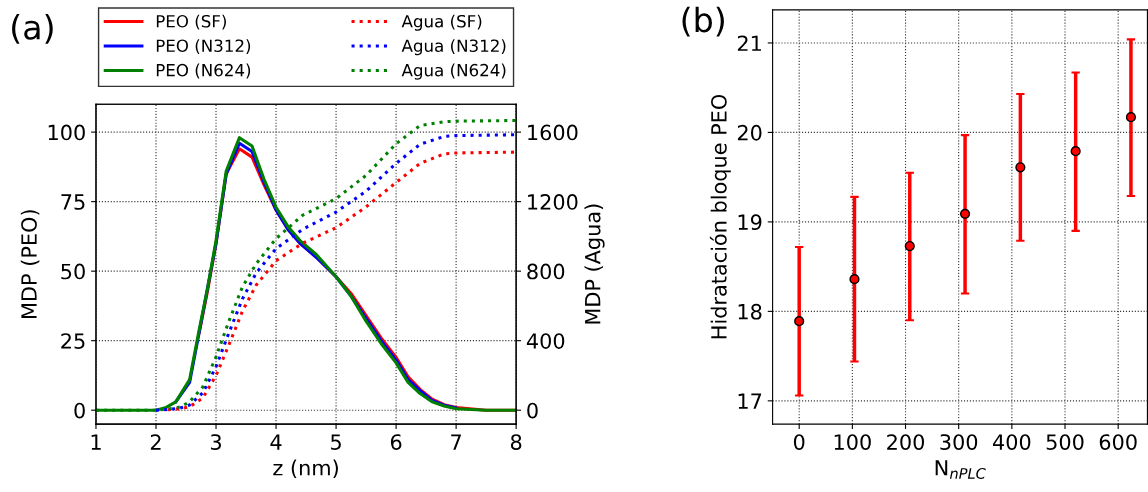 The height and width of the screenshot is (492, 1148). Describe the element at coordinates (155, 442) in the screenshot. I see `x-tick-label: 2` at that location.